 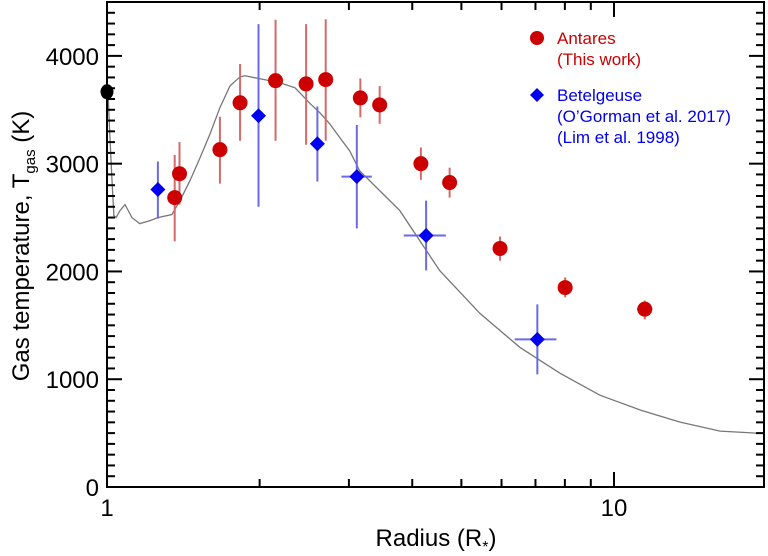 I want to click on x-tick-label: 1, so click(x=106, y=508).